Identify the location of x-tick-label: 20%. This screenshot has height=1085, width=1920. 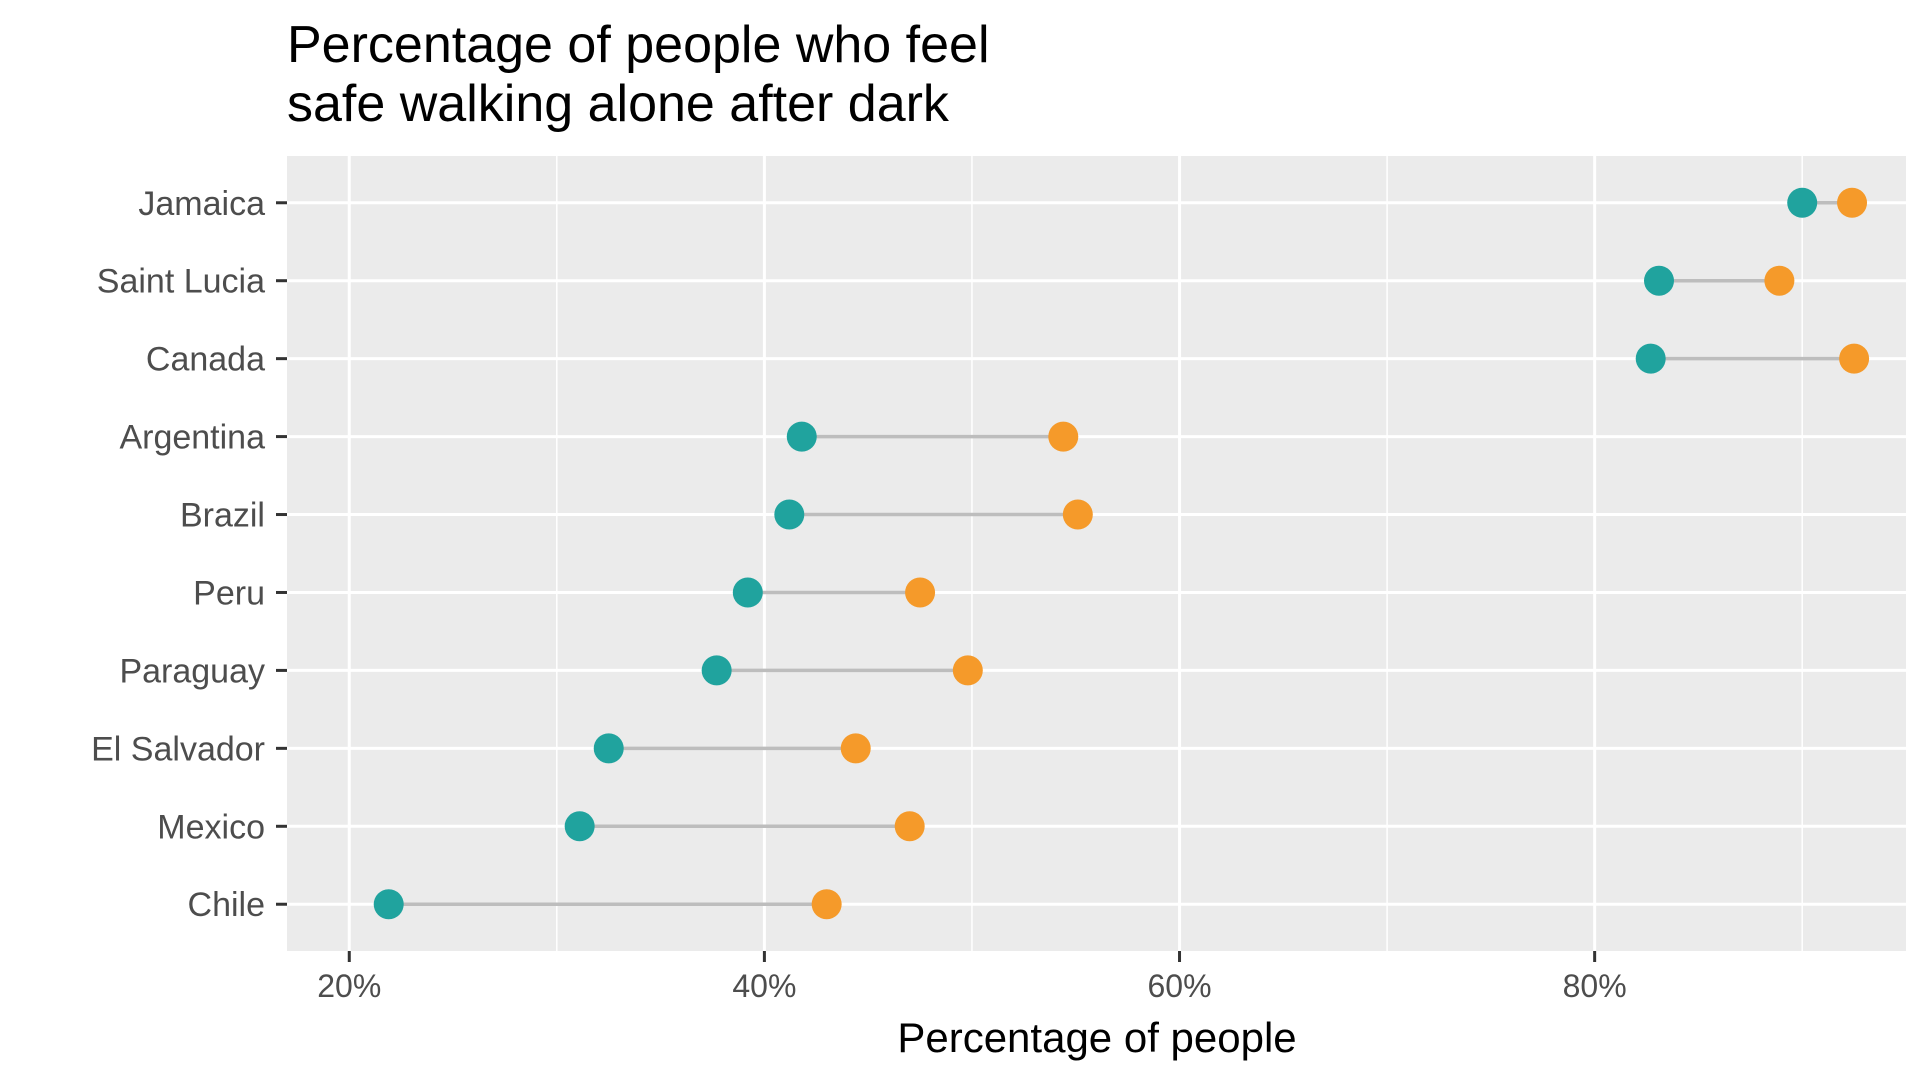
(349, 986).